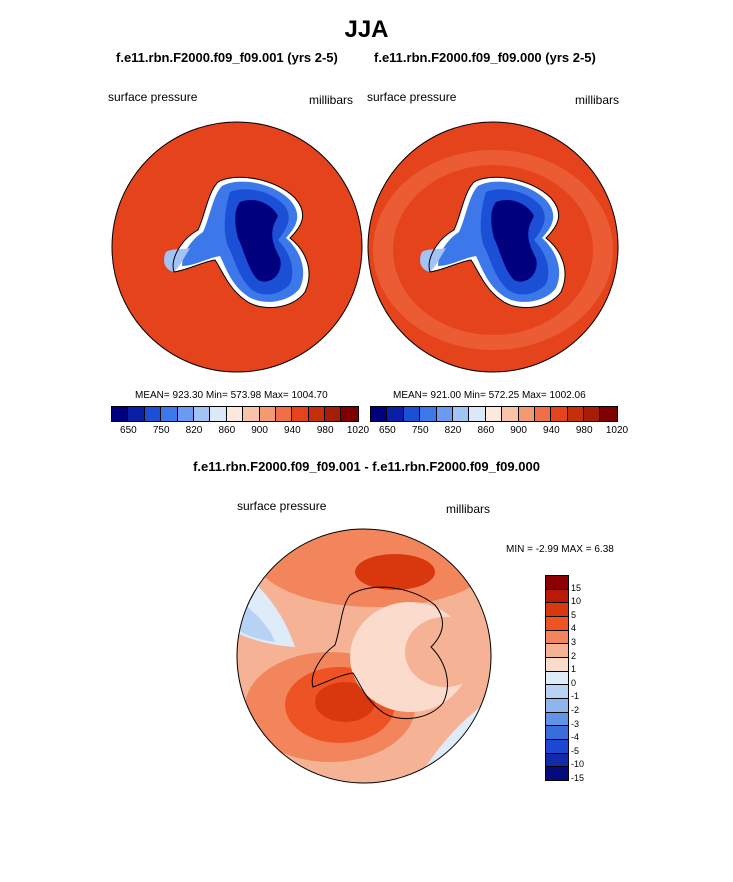 The width and height of the screenshot is (733, 882). Describe the element at coordinates (574, 655) in the screenshot. I see `difference-colorbar-label: 2` at that location.